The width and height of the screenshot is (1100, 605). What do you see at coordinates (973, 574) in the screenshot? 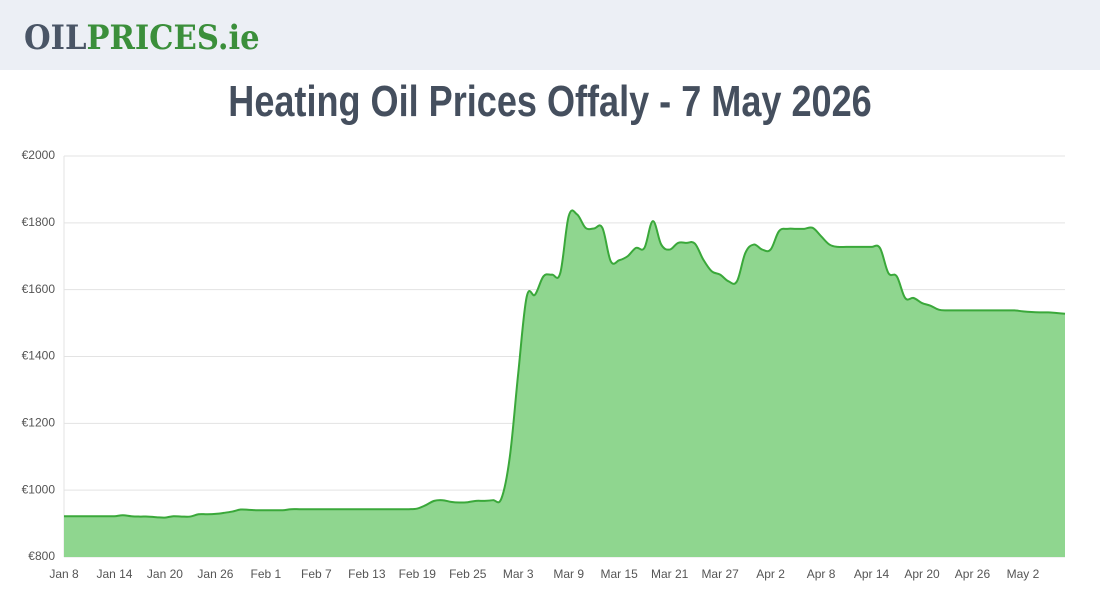
I see `x-tick-label: Apr 26` at bounding box center [973, 574].